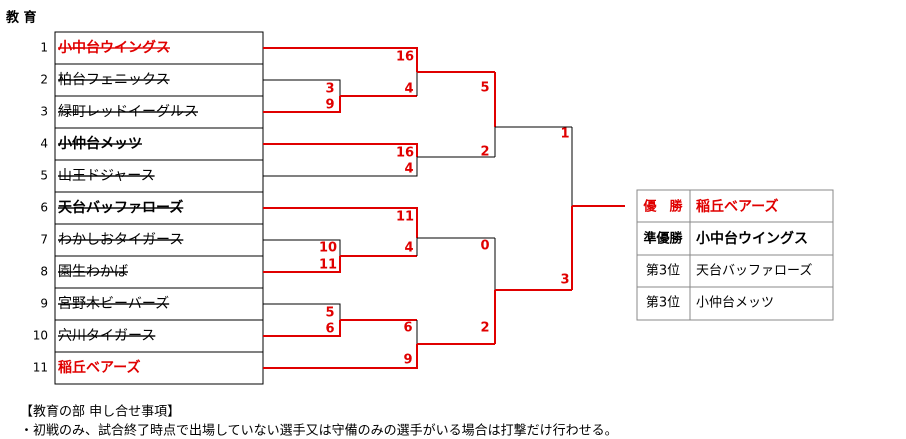  I want to click on result-team: 天台バッファローズ, so click(754, 271).